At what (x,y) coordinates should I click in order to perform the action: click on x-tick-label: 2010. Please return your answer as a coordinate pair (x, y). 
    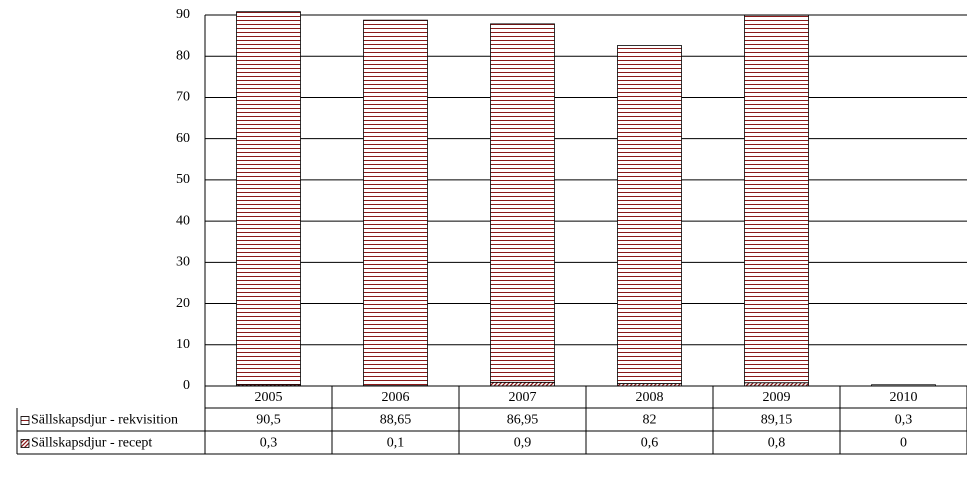
    Looking at the image, I should click on (904, 397).